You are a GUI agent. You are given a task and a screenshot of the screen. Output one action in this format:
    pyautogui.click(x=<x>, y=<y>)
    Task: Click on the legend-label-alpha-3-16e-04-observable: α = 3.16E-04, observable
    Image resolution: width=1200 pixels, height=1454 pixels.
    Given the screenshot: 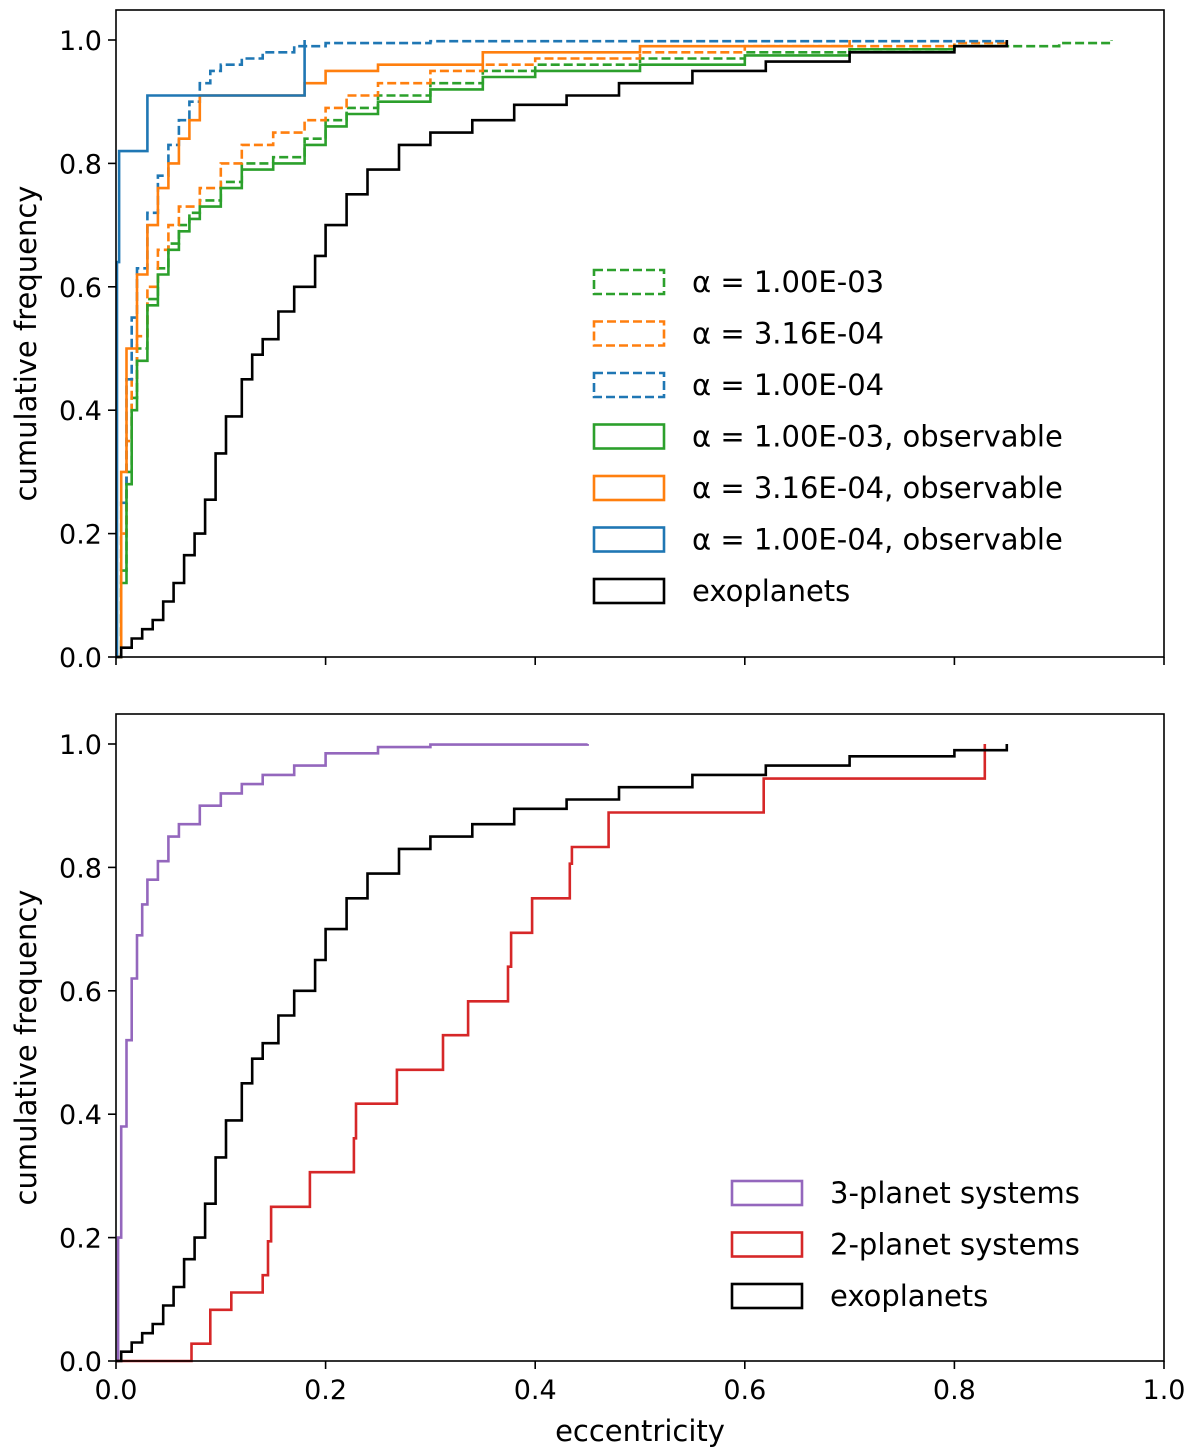 What is the action you would take?
    pyautogui.click(x=877, y=488)
    